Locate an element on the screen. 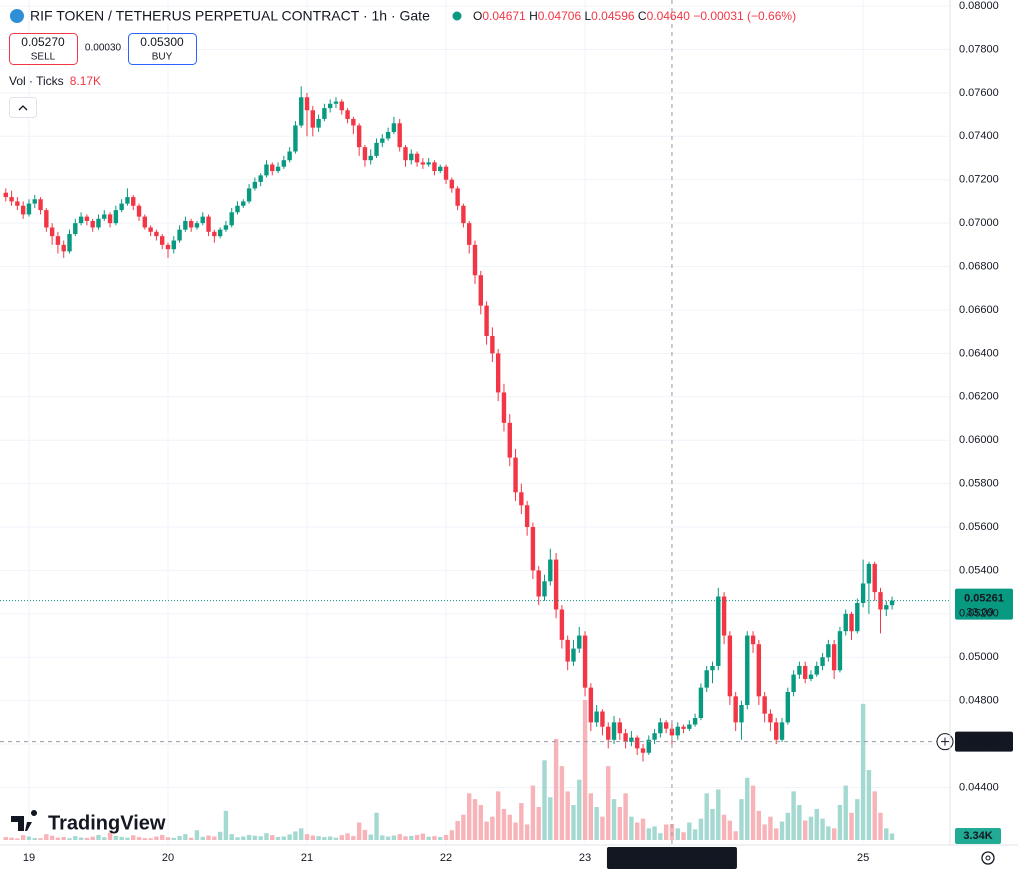 The height and width of the screenshot is (872, 1018). spread: 0.00030 is located at coordinates (103, 48).